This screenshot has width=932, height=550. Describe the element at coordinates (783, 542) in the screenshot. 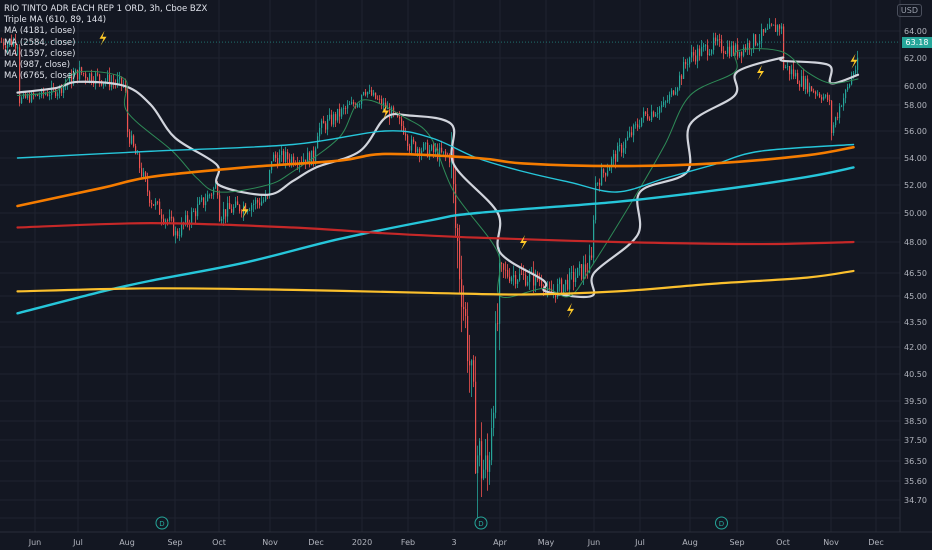

I see `time-axis-label: Oct` at that location.